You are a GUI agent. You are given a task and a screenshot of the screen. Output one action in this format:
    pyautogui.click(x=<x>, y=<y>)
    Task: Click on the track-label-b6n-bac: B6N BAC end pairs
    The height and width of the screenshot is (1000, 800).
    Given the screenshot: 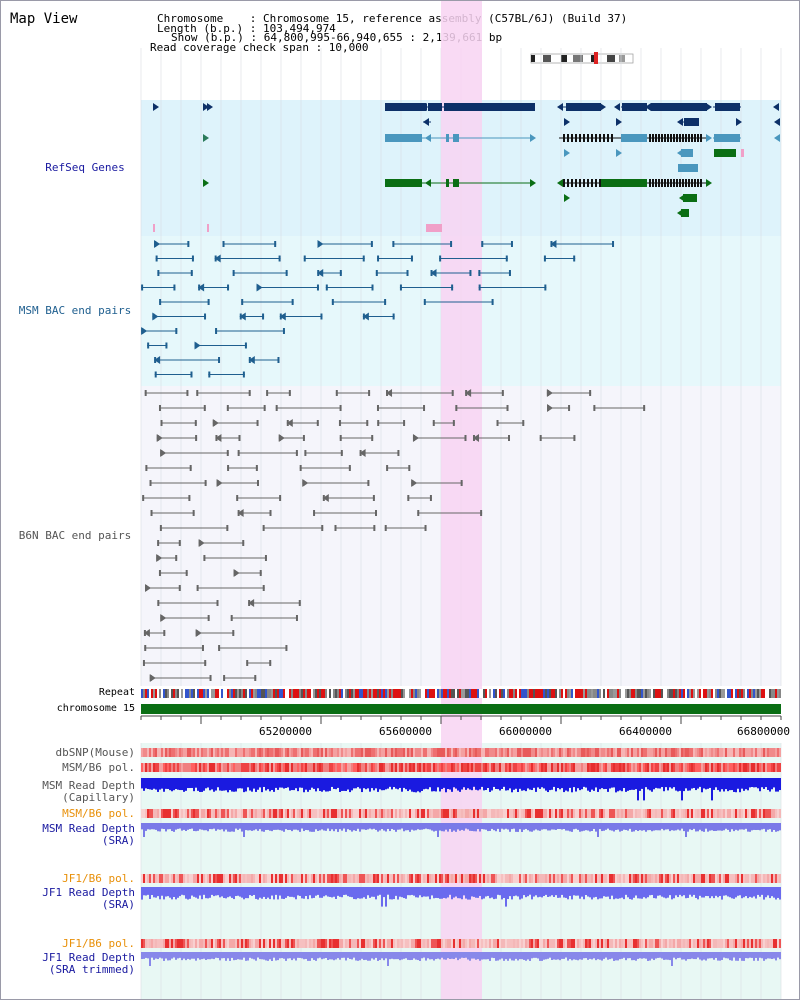 What is the action you would take?
    pyautogui.click(x=75, y=535)
    